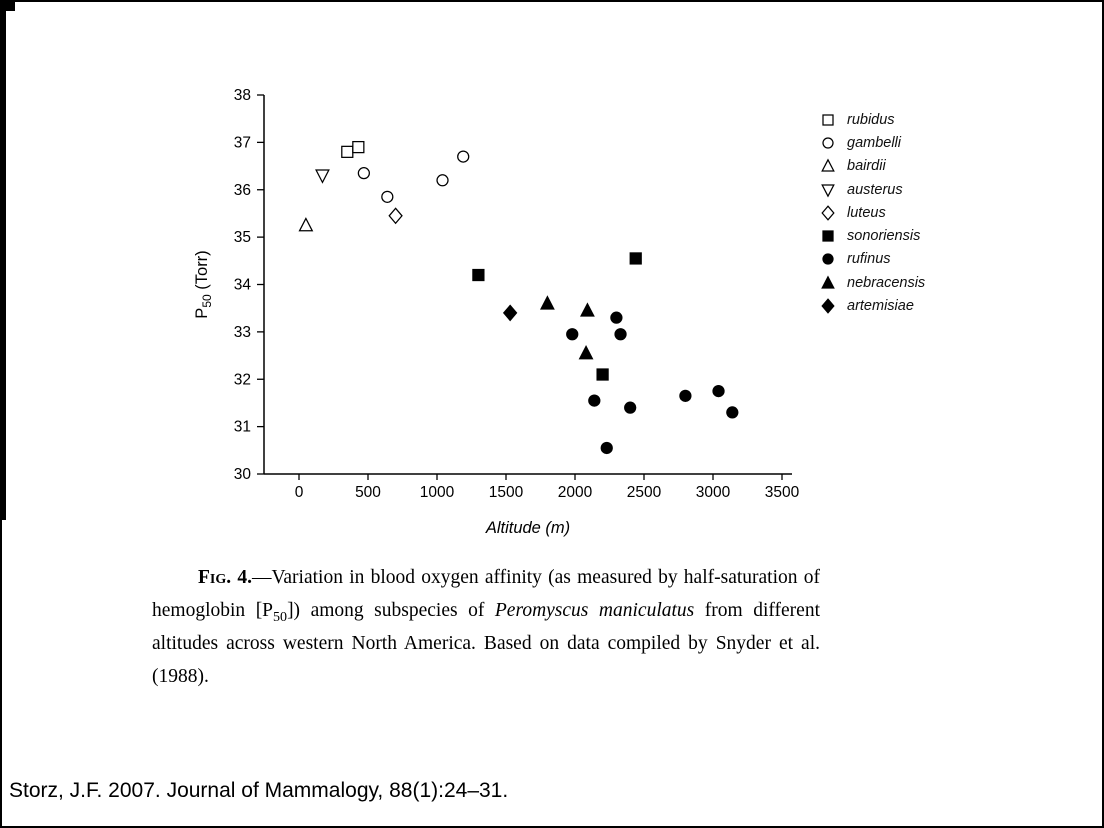 The width and height of the screenshot is (1104, 828). I want to click on caption-segment: Peromyscus maniculatus, so click(594, 610).